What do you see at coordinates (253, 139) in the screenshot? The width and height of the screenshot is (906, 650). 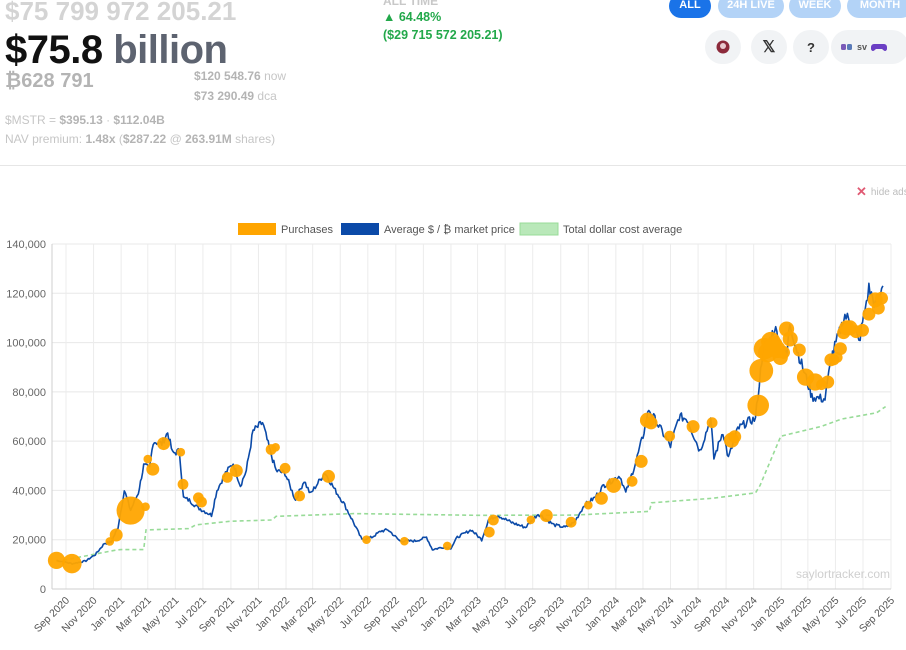 I see `nav-tail: shares)` at bounding box center [253, 139].